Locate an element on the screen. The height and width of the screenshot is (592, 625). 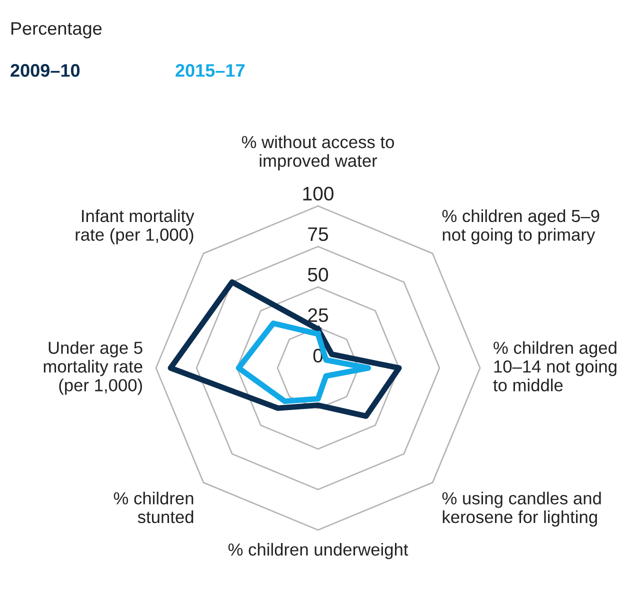
spoke-label: % children aged 5–9 not going to primary is located at coordinates (521, 226).